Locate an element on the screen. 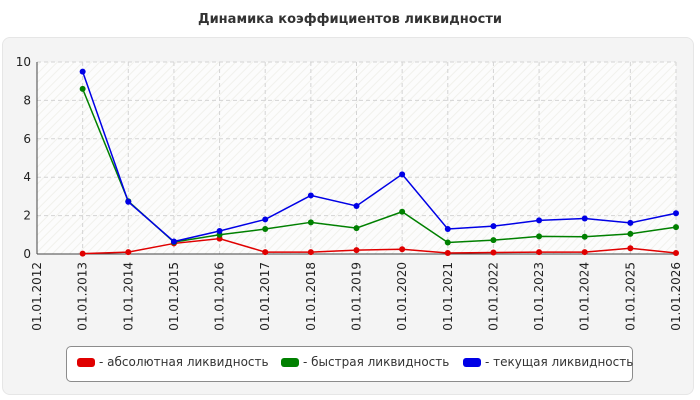 The width and height of the screenshot is (700, 400). x-tick-label: 01.01.2021 is located at coordinates (448, 296).